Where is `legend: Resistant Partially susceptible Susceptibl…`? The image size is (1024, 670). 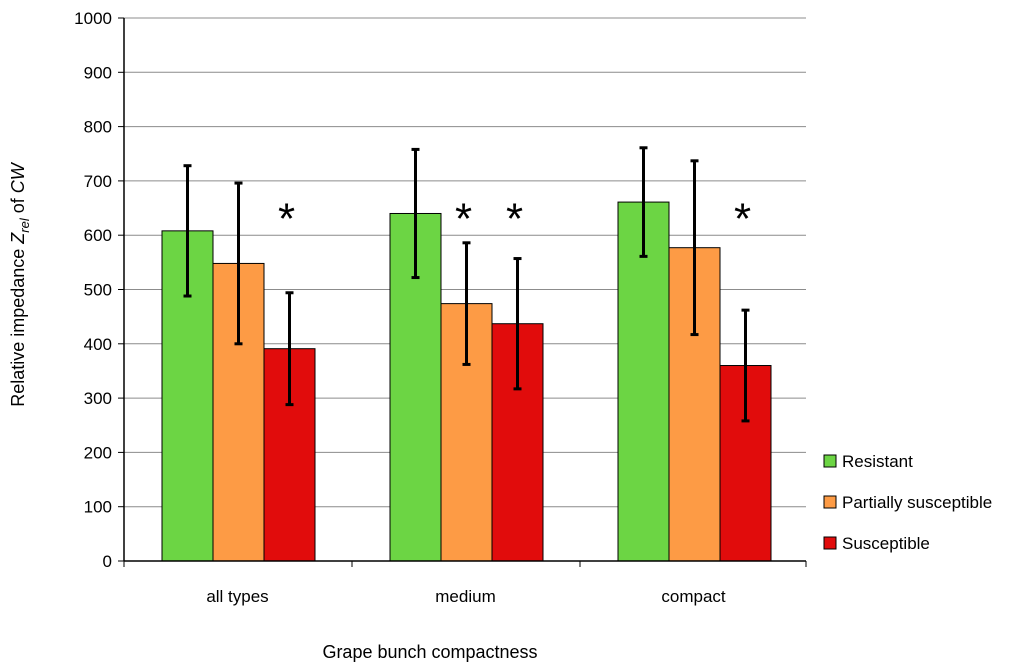
legend: Resistant Partially susceptible Susceptibl… is located at coordinates (907, 502).